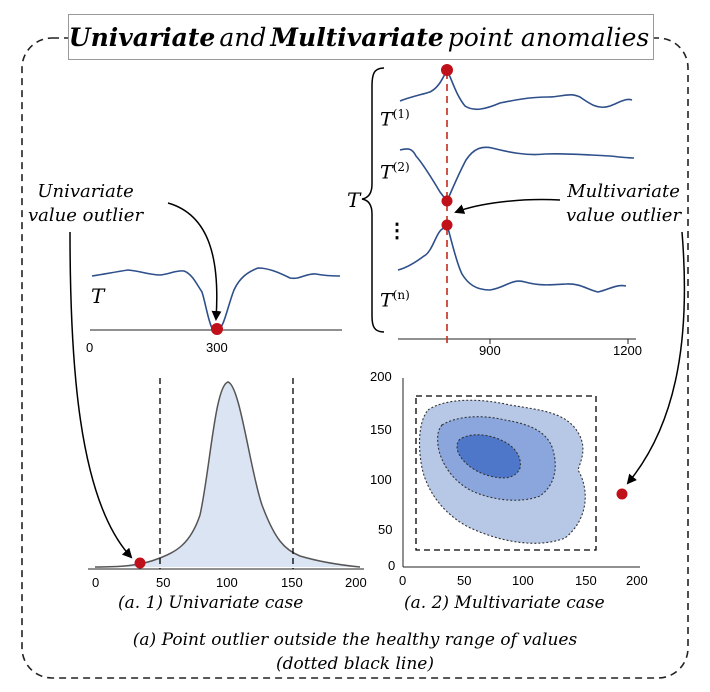 The height and width of the screenshot is (692, 710). What do you see at coordinates (381, 376) in the screenshot?
I see `scatter-y-tick-200: 200` at bounding box center [381, 376].